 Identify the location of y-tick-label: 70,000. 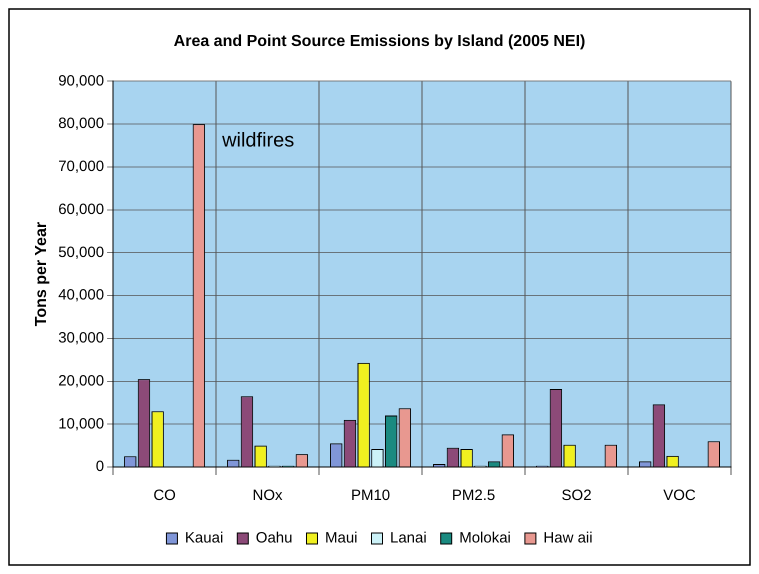
(81, 167).